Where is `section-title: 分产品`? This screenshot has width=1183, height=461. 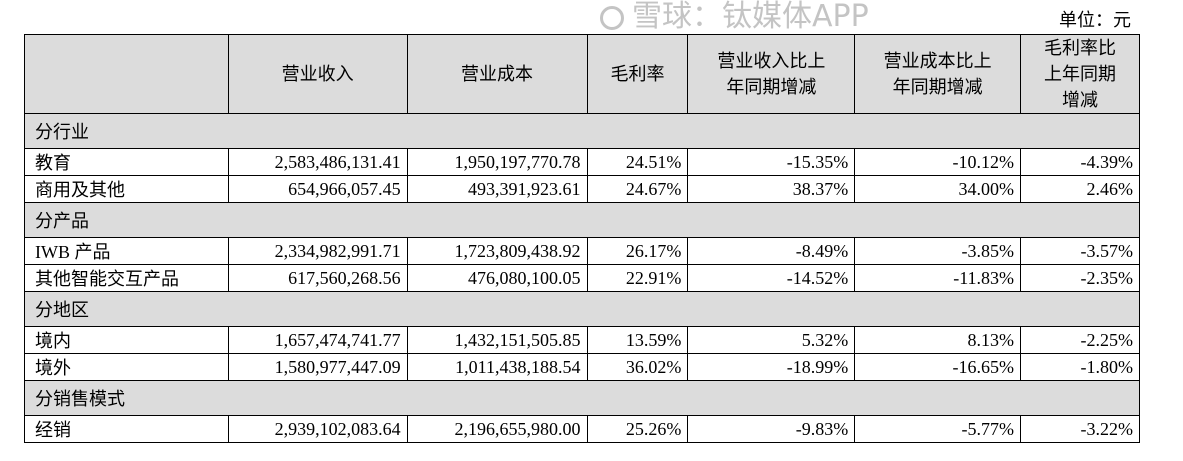 section-title: 分产品 is located at coordinates (582, 220).